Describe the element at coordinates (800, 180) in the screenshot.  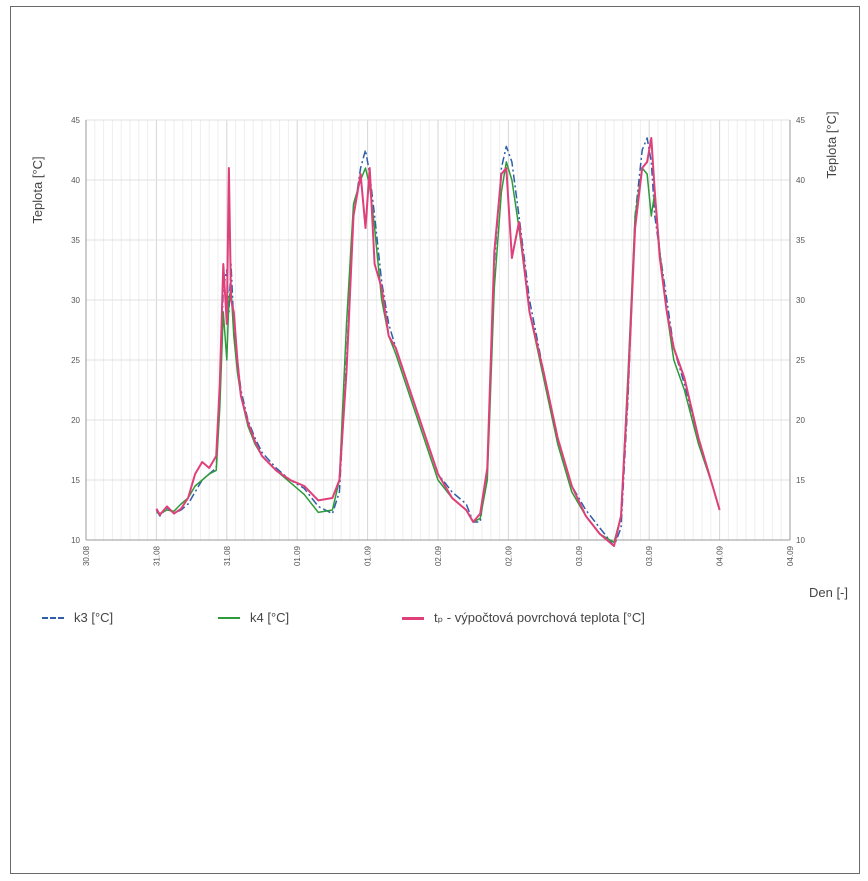
I see `y-tick-label-right: 40` at that location.